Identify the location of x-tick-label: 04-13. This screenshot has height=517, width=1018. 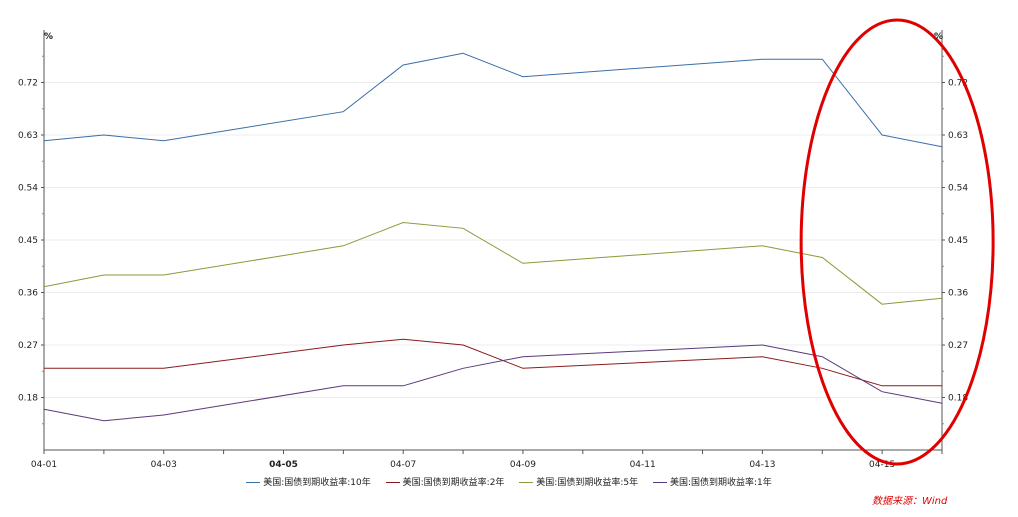
(762, 465).